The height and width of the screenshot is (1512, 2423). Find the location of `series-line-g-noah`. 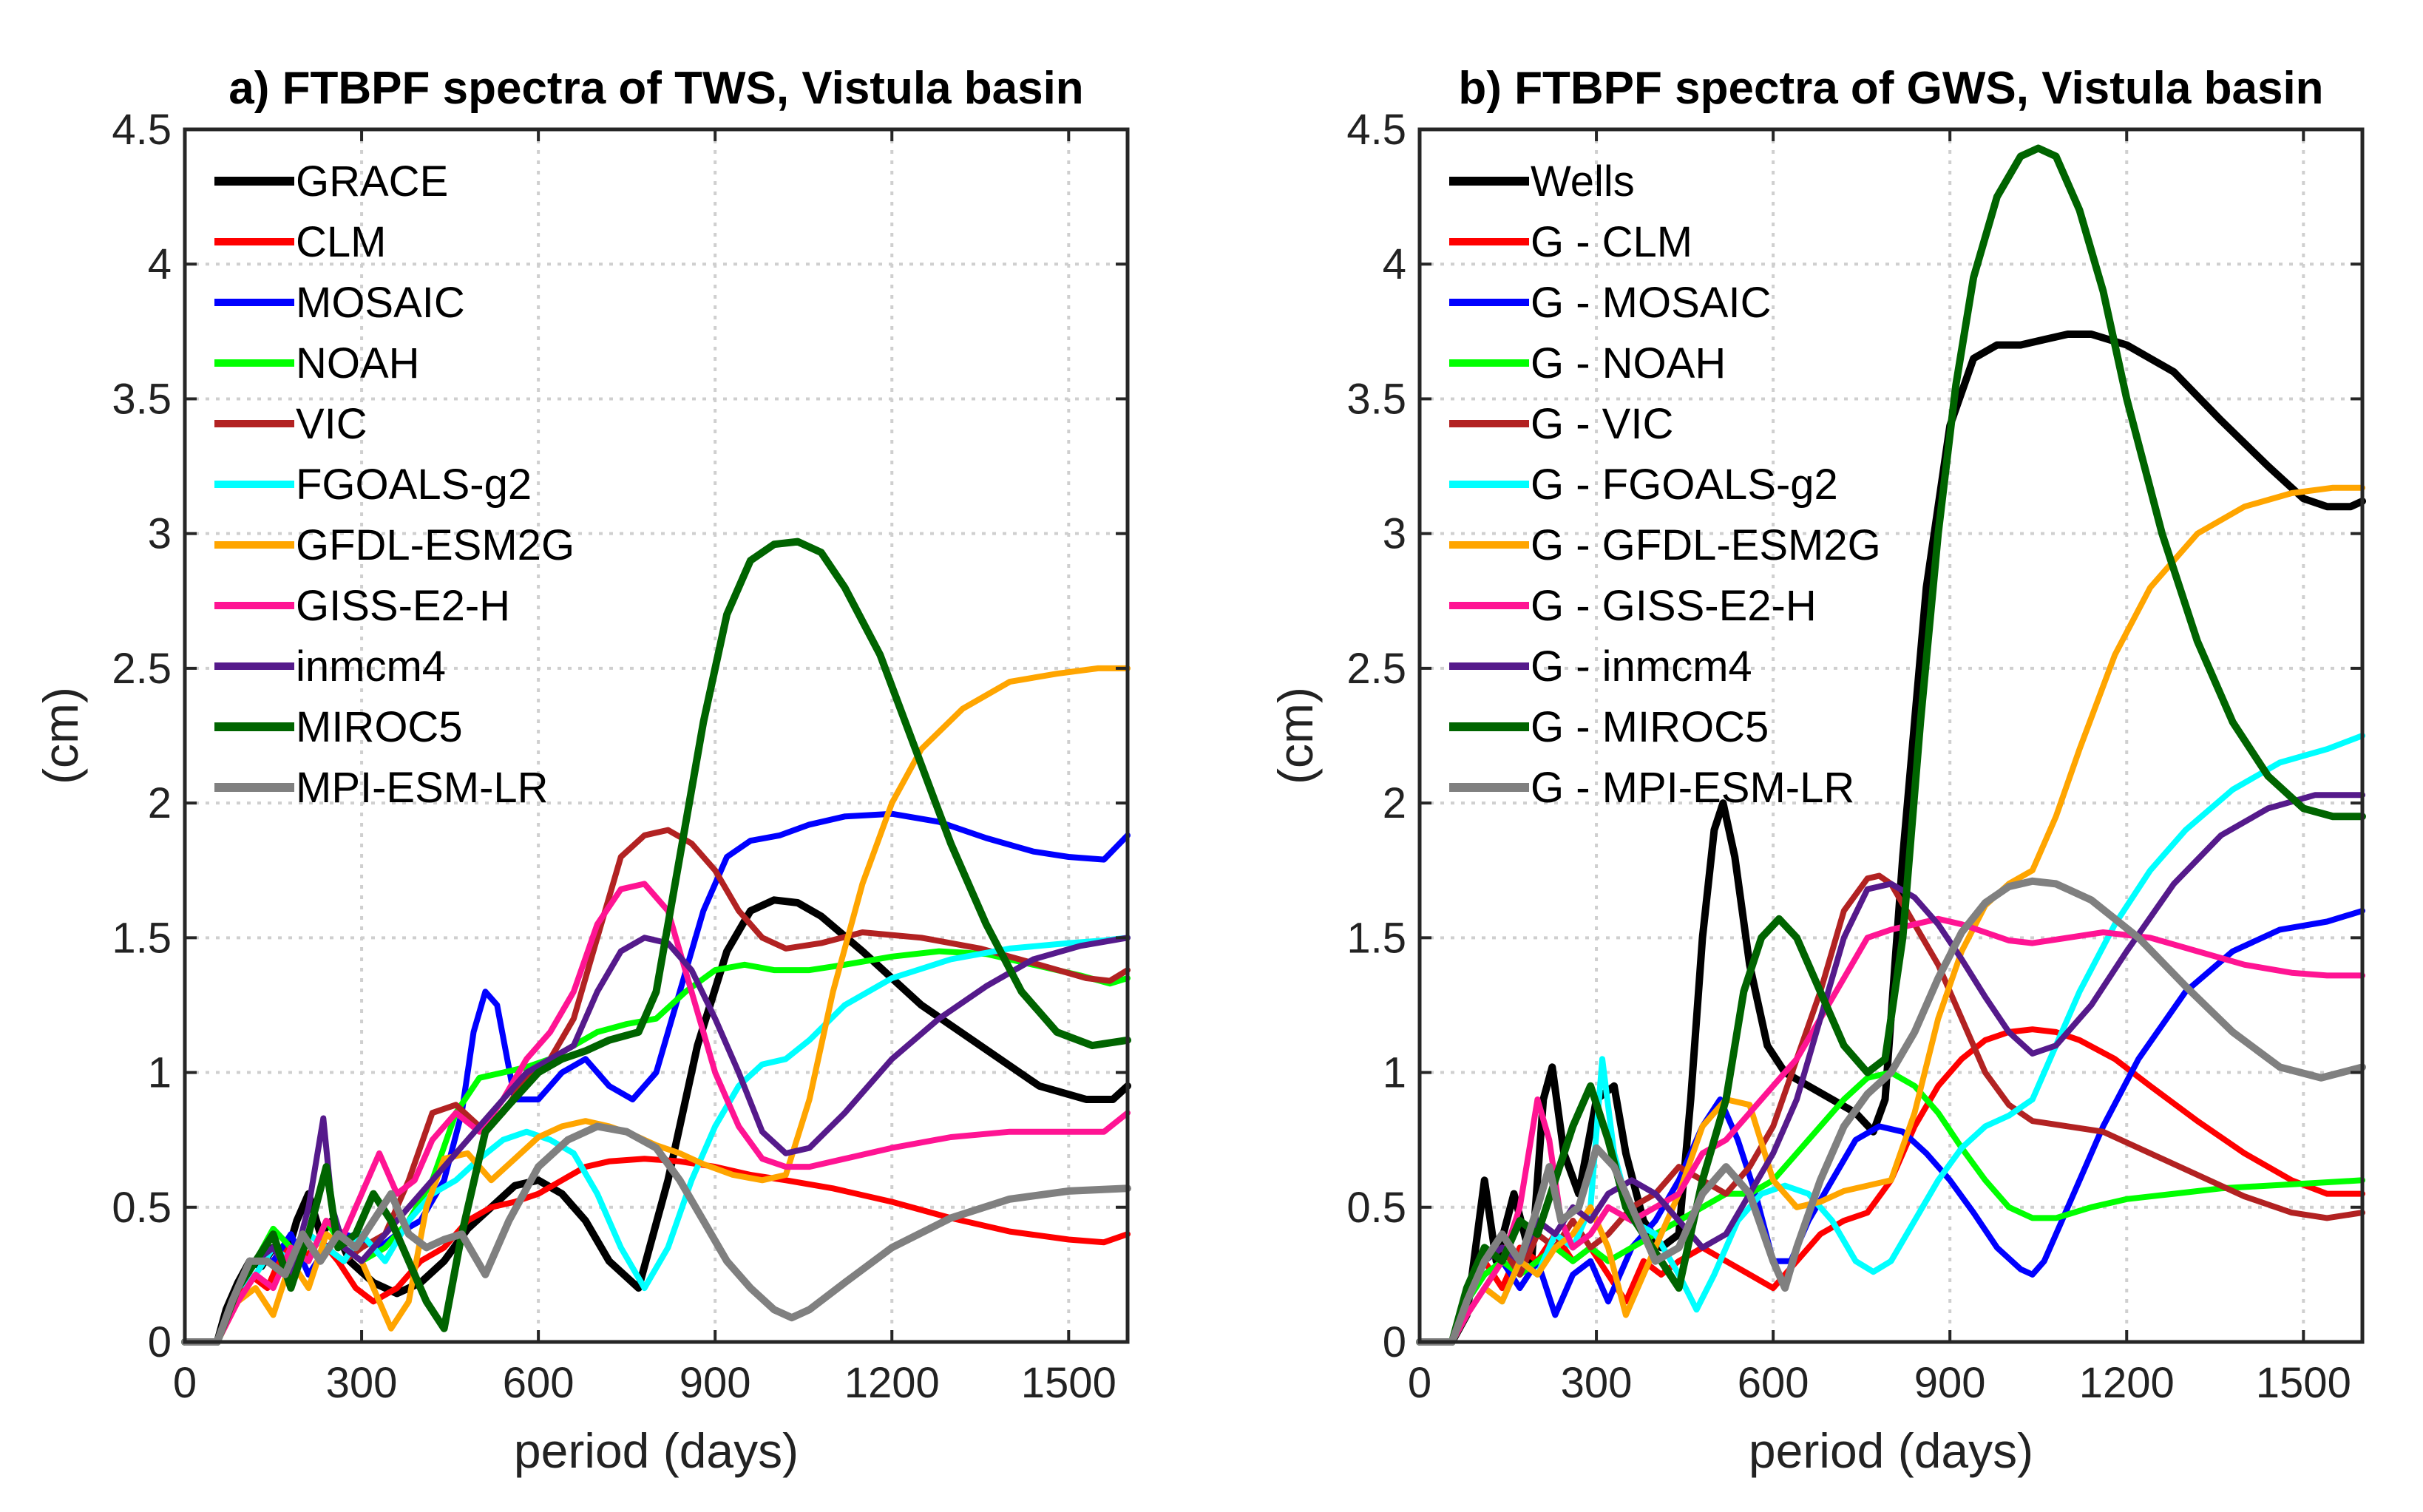

series-line-g-noah is located at coordinates (1891, 1207).